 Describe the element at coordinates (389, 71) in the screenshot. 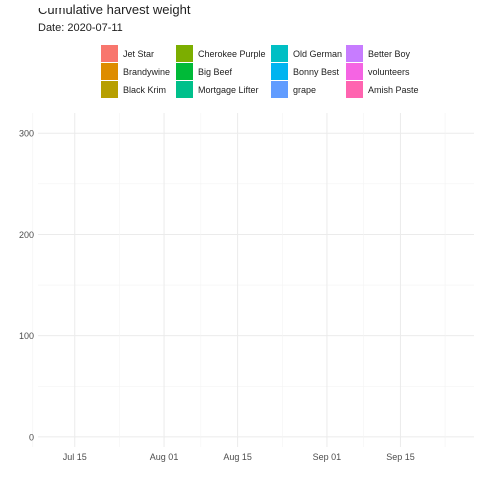

I see `legend-label: volunteers` at that location.